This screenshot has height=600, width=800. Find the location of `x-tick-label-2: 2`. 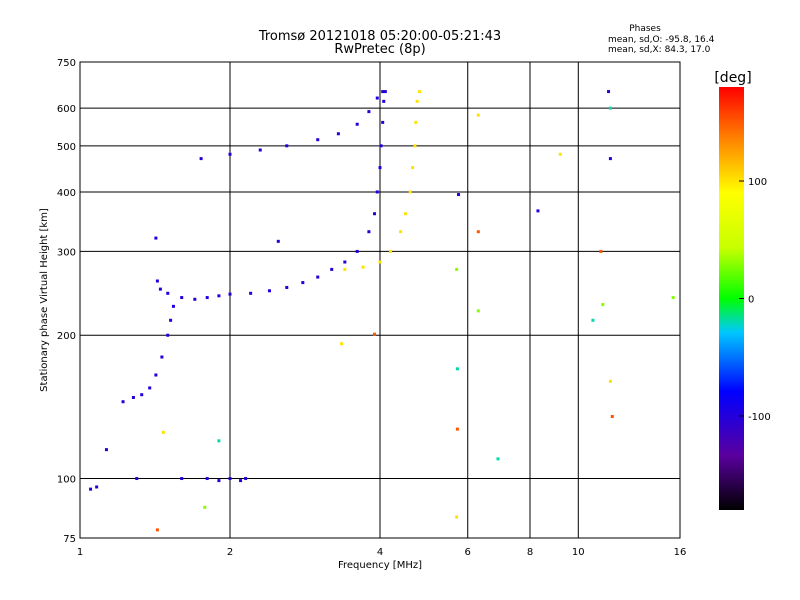

x-tick-label-2: 2 is located at coordinates (230, 552).